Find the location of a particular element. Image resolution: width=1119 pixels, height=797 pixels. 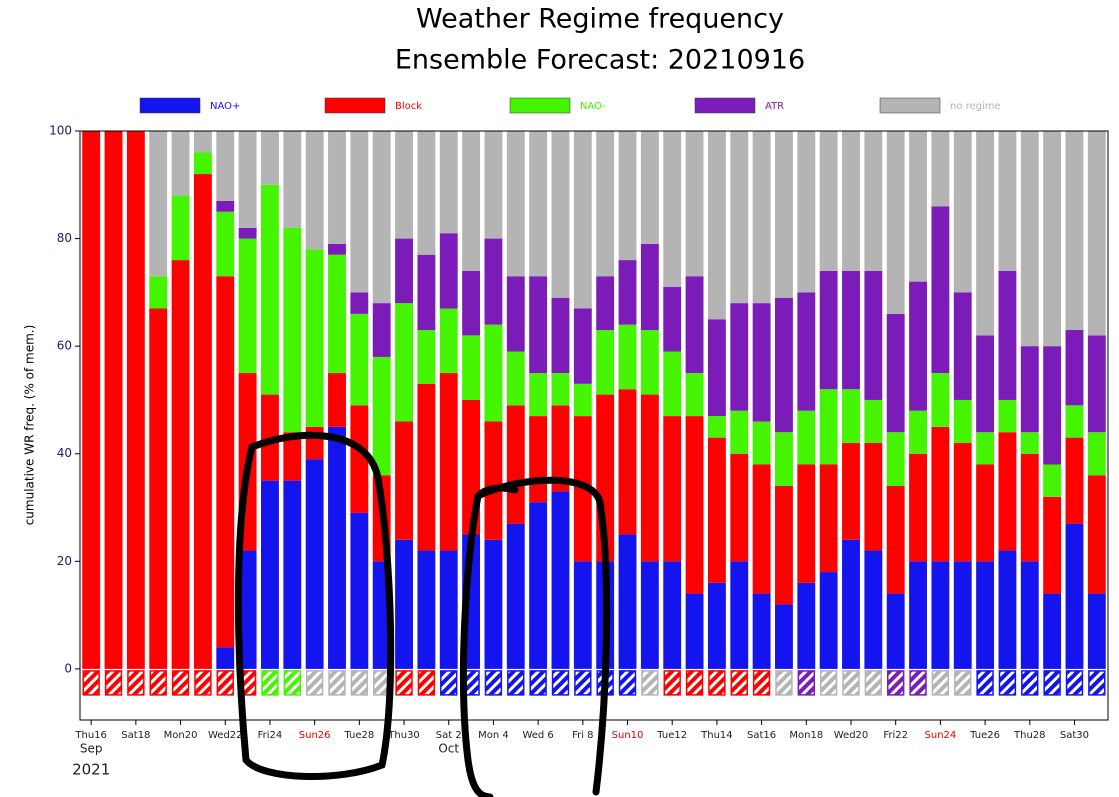

x-tick-label: Fri 8 is located at coordinates (582, 735).